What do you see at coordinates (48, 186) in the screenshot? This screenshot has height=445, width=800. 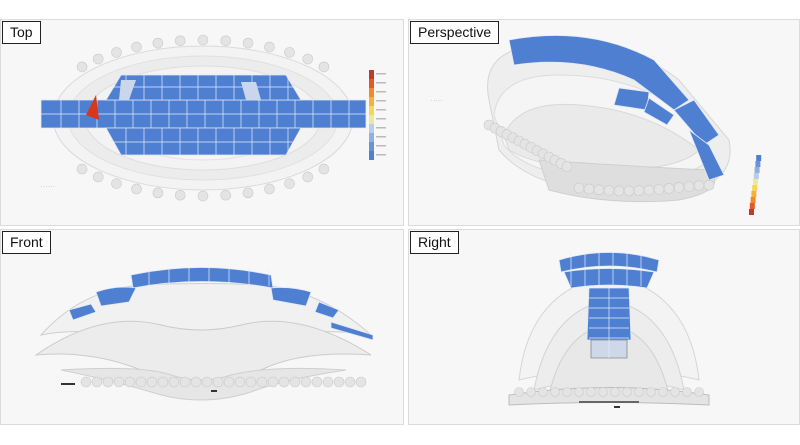 I see `top-caption-text: · · · · · ·` at bounding box center [48, 186].